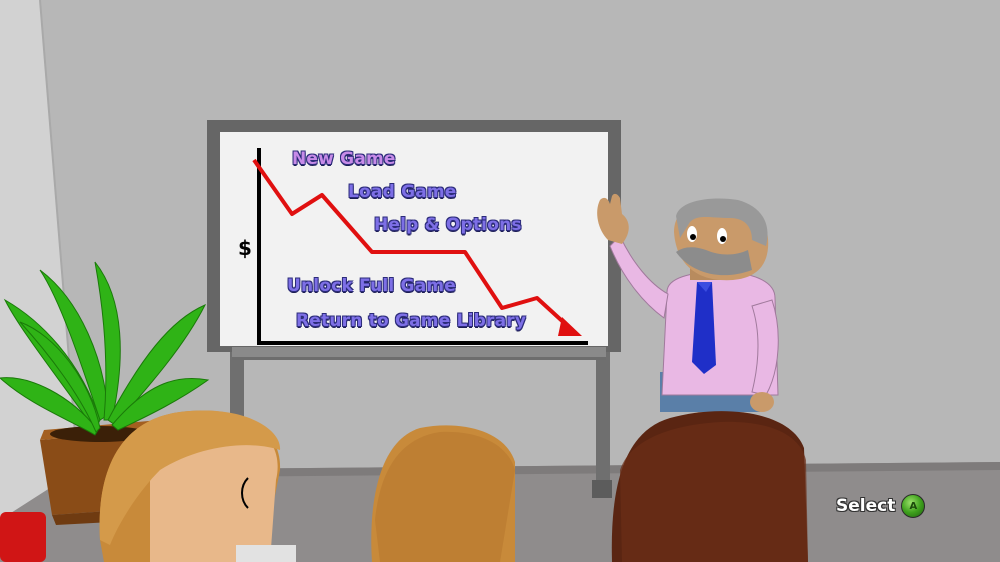 Image resolution: width=1000 pixels, height=562 pixels. What do you see at coordinates (411, 321) in the screenshot?
I see `menu-return-to-game-library: Return to Game Library` at bounding box center [411, 321].